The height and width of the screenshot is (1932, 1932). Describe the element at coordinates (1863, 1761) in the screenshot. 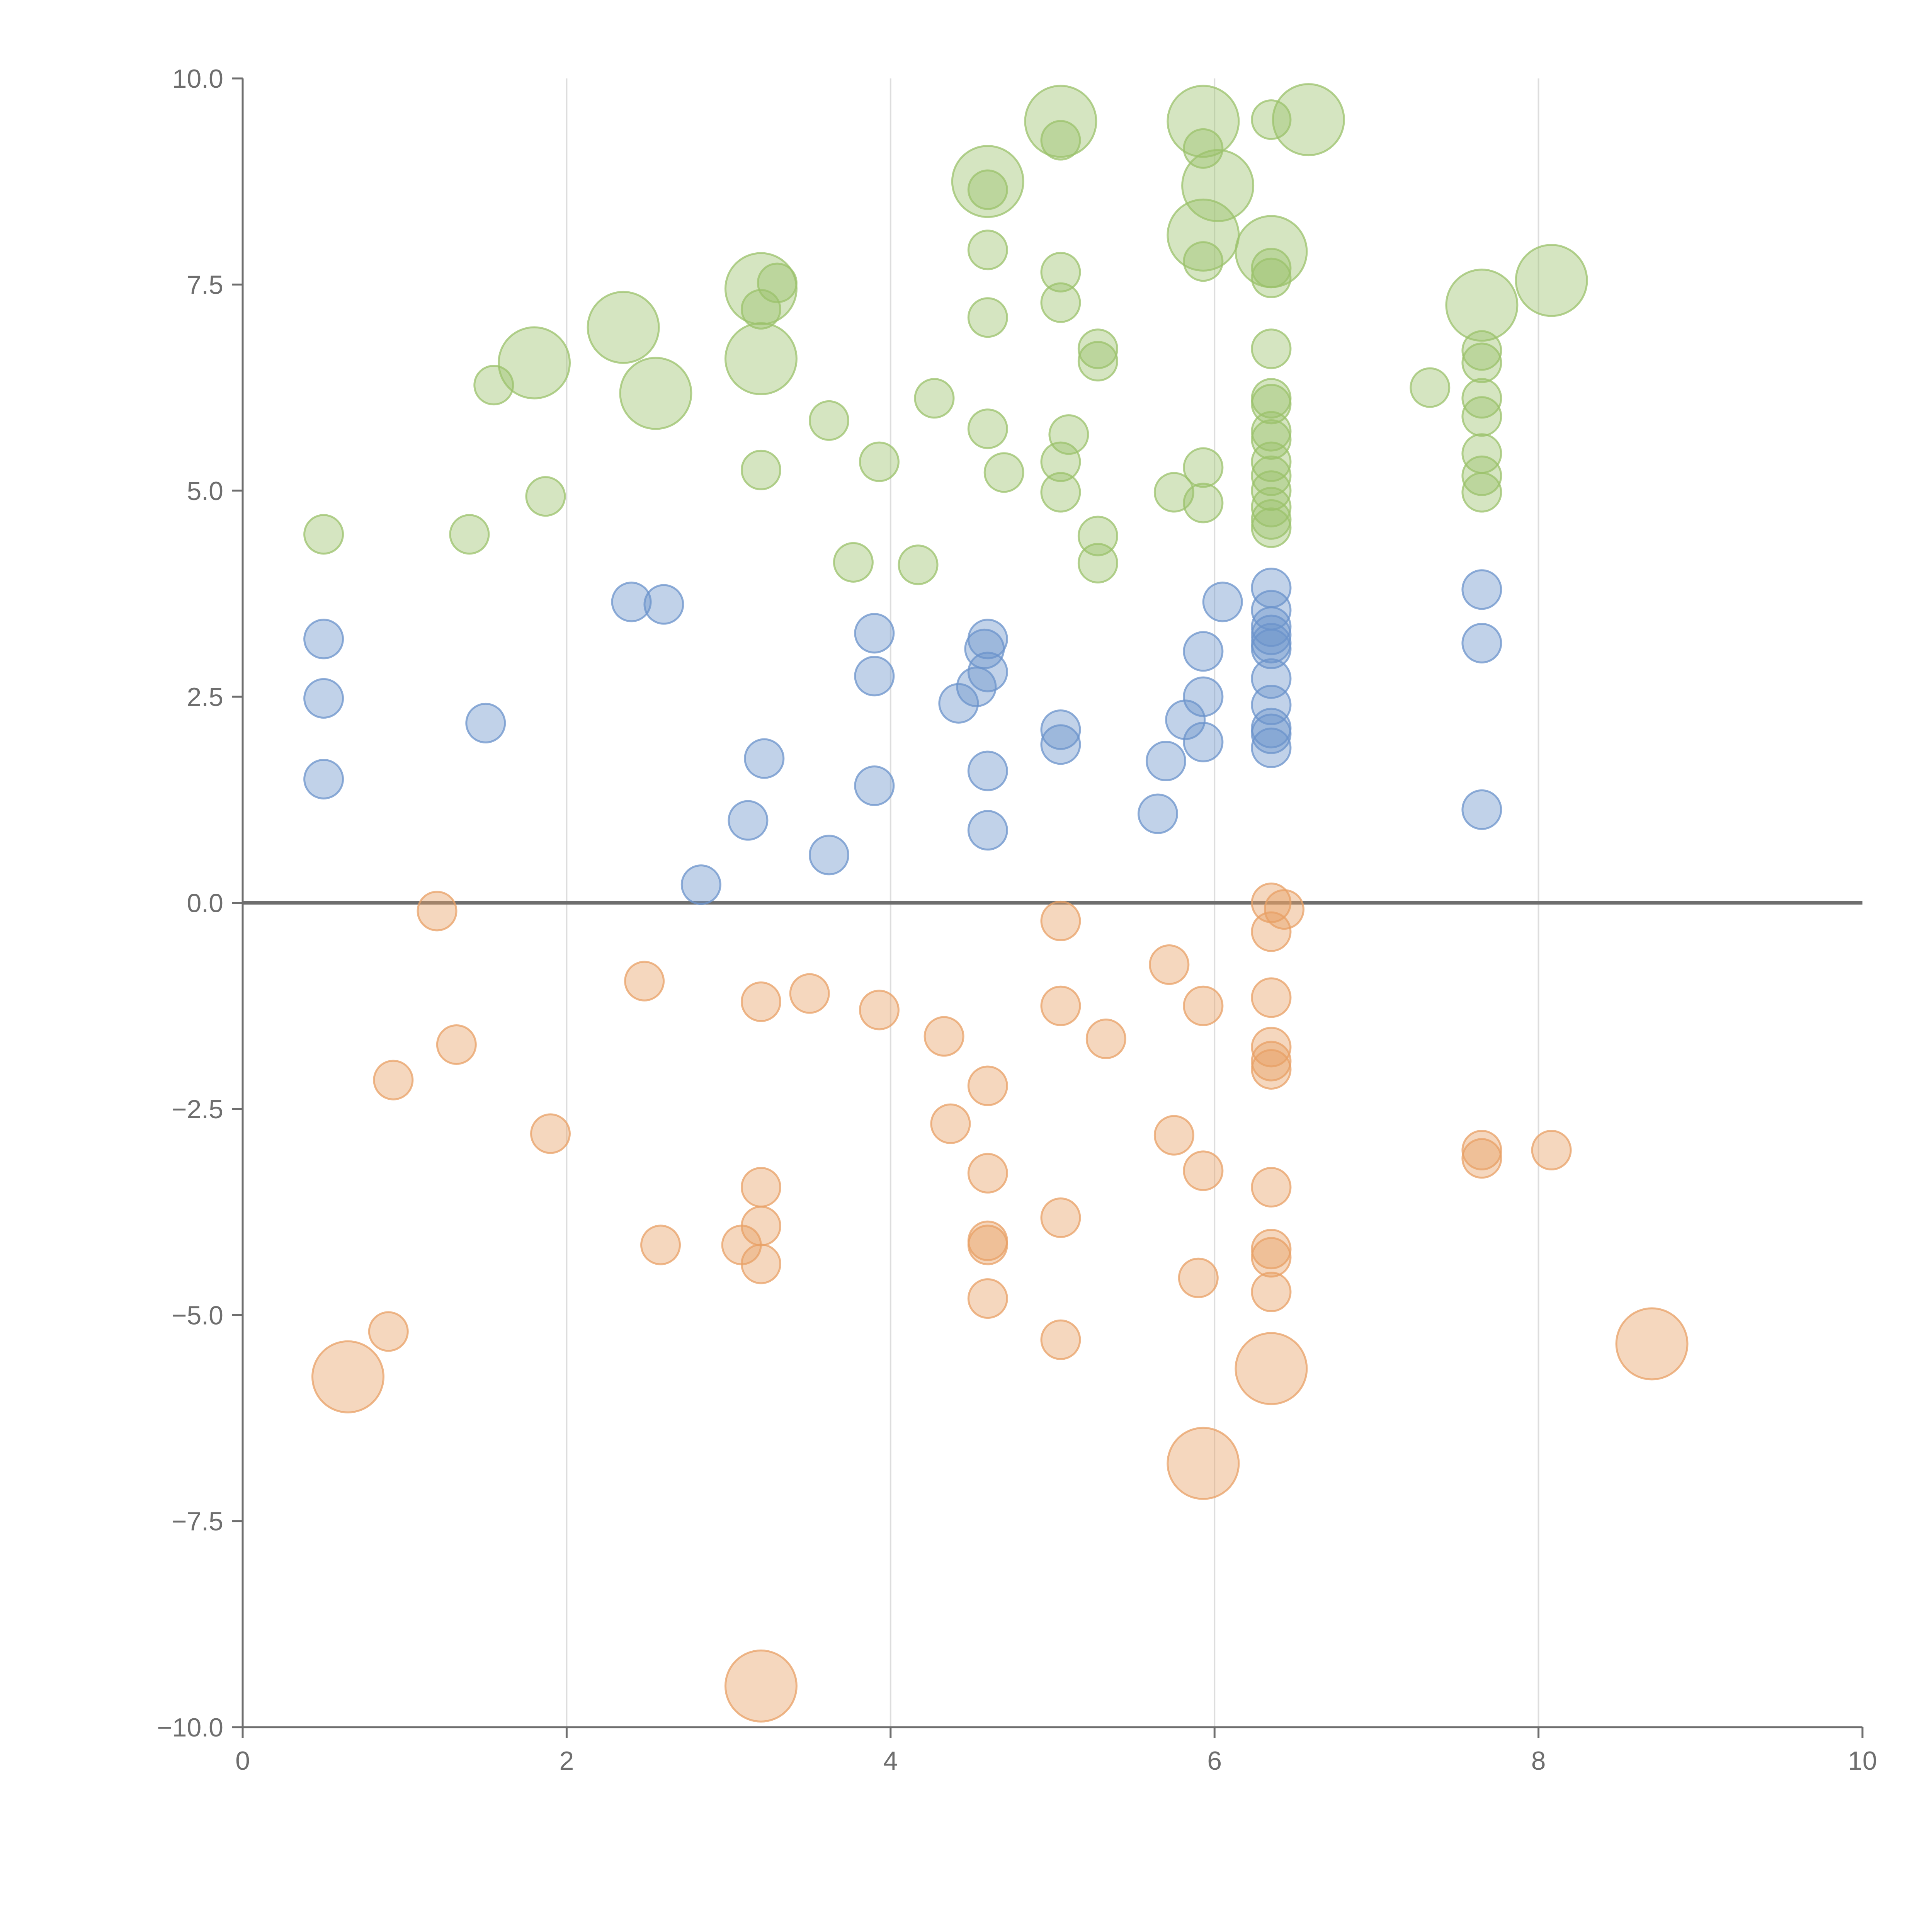

I see `x-tick-label: 10` at that location.